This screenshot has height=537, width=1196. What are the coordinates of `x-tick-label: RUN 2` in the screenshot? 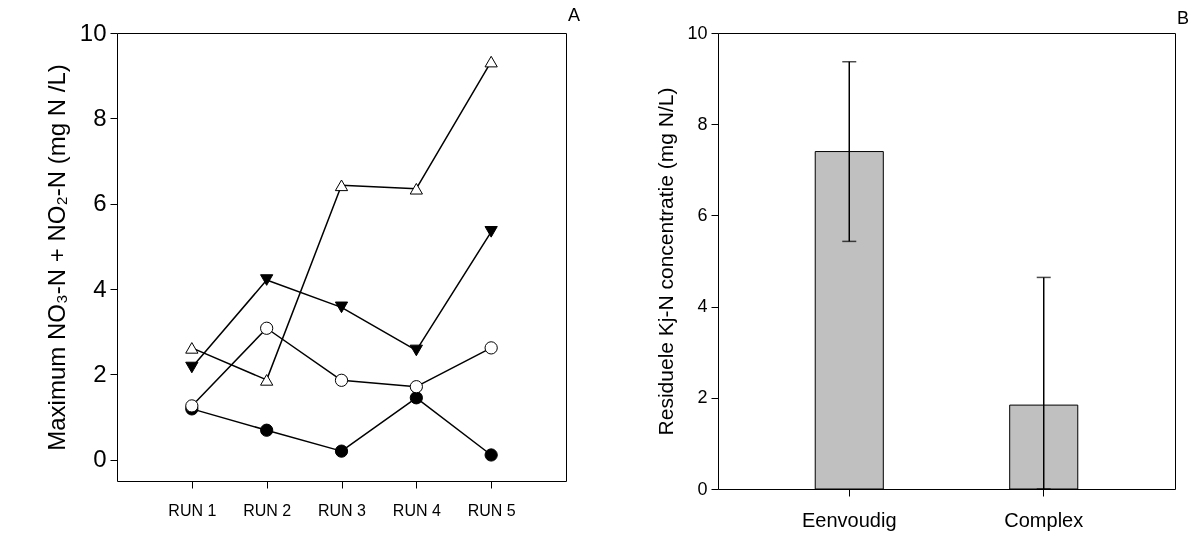 It's located at (267, 510).